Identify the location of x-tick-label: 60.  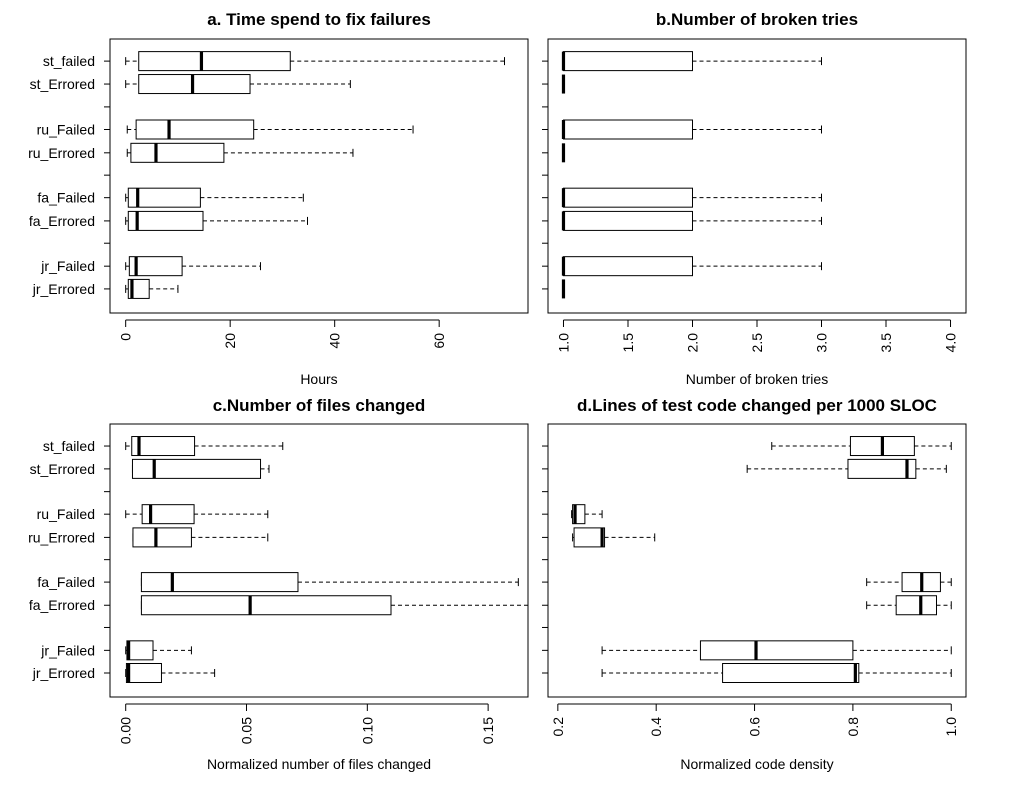
(439, 341).